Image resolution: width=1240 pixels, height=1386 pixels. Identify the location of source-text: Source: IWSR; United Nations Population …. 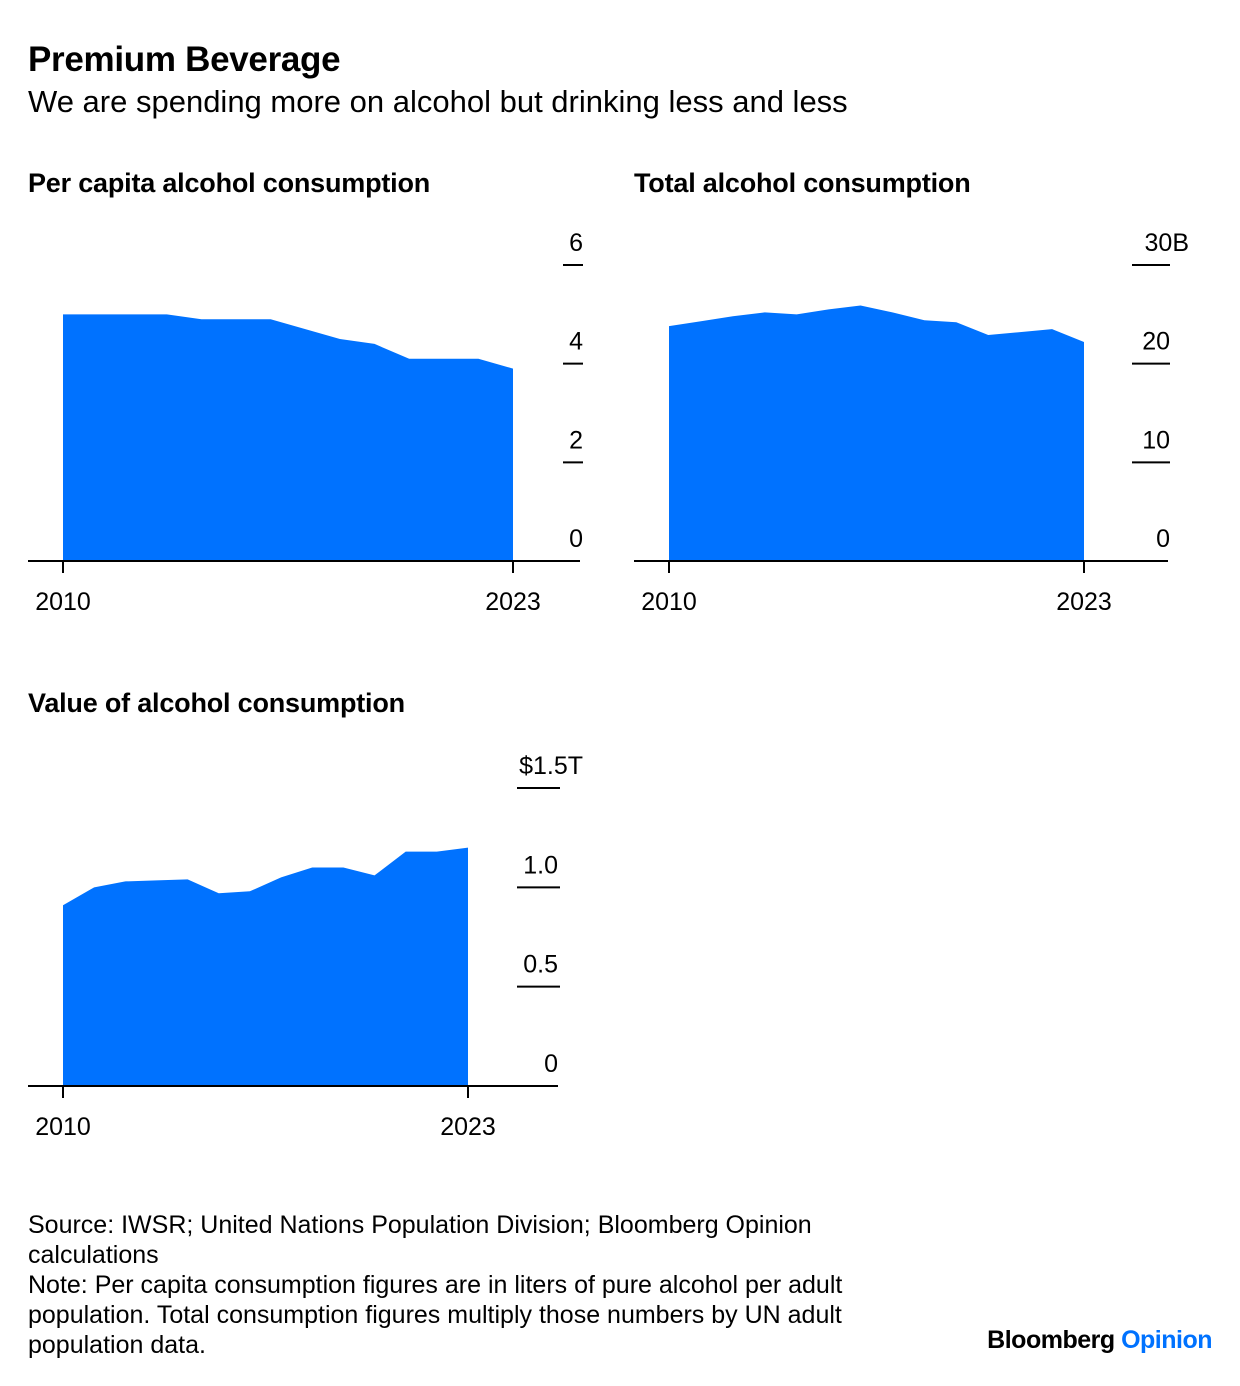
(420, 1240).